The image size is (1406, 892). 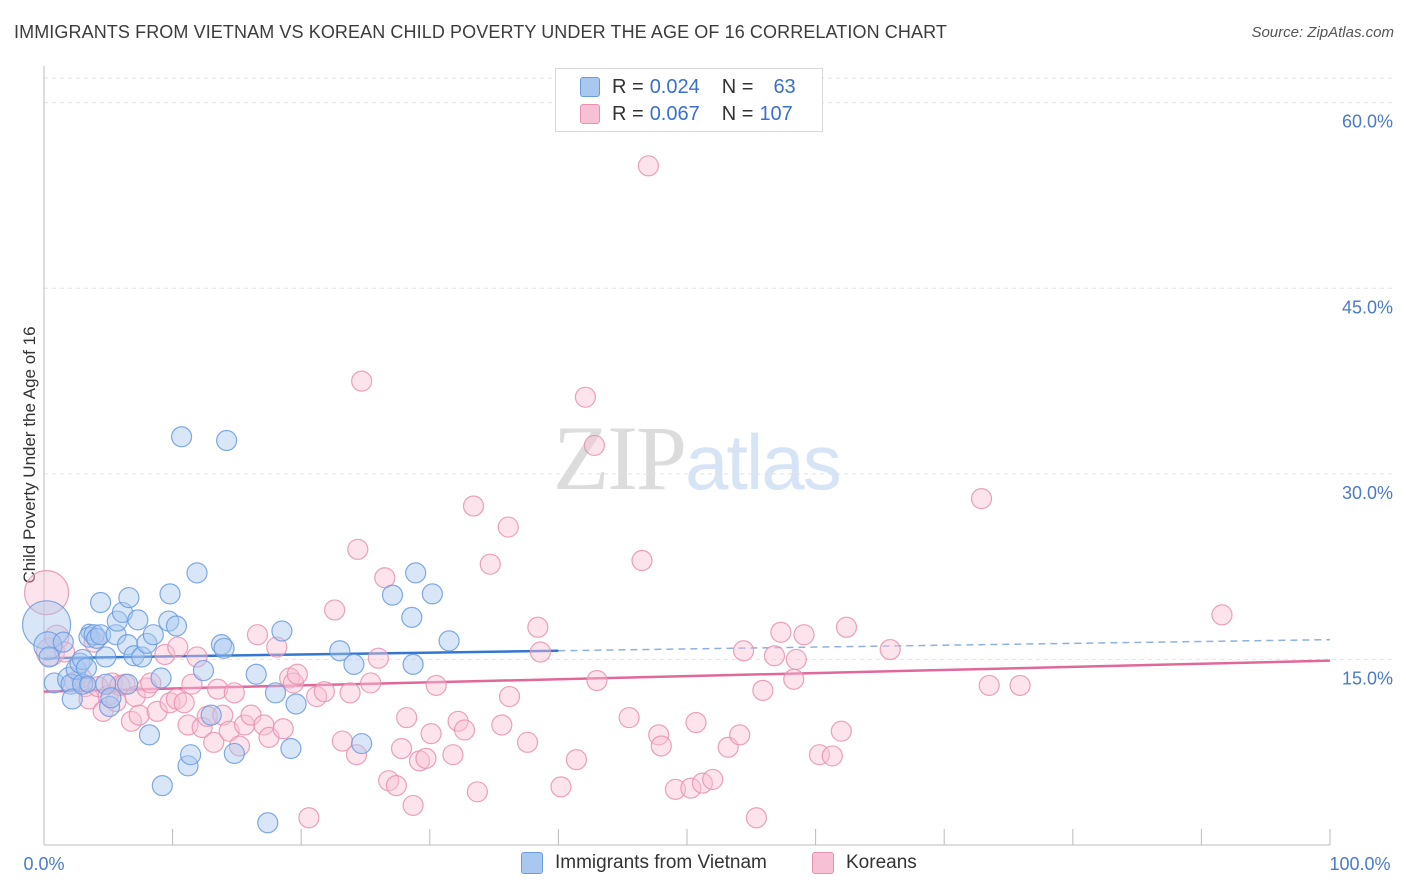 I want to click on legend-r-label: R =, so click(x=628, y=113).